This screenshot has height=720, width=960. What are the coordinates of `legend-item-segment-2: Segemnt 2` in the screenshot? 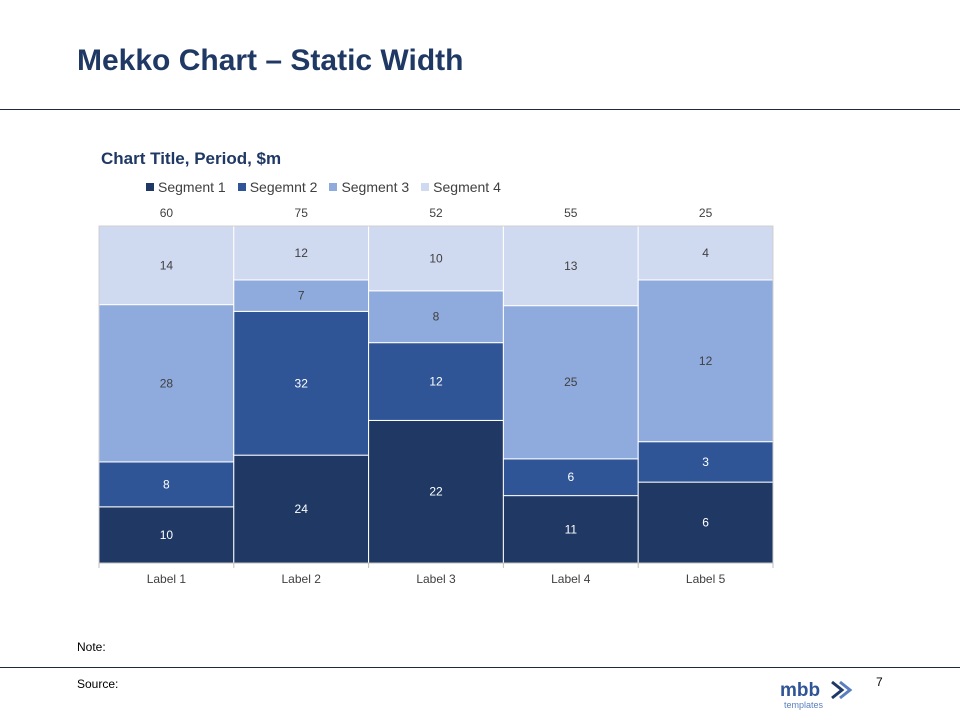 It's located at (277, 187).